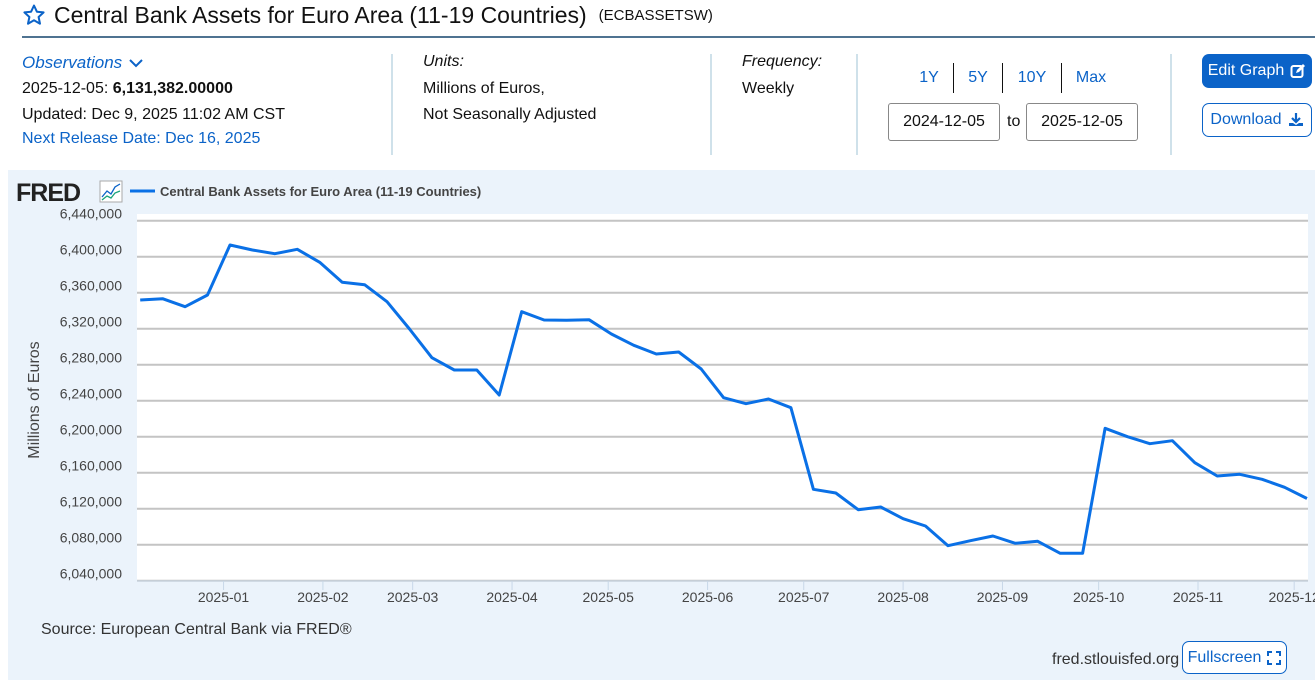 The height and width of the screenshot is (680, 1315). Describe the element at coordinates (1224, 657) in the screenshot. I see `fullscreen-label: Fullscreen` at that location.